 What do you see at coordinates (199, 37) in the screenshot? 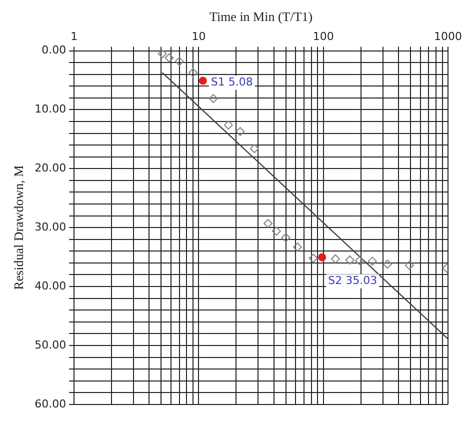
I see `x-tick-label: 10` at bounding box center [199, 37].